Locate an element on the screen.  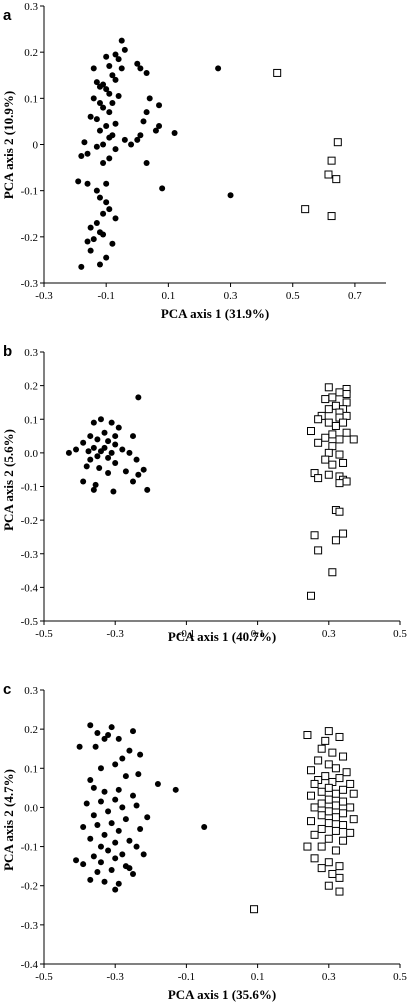
x-tick-label: 0.1 is located at coordinates (168, 296).